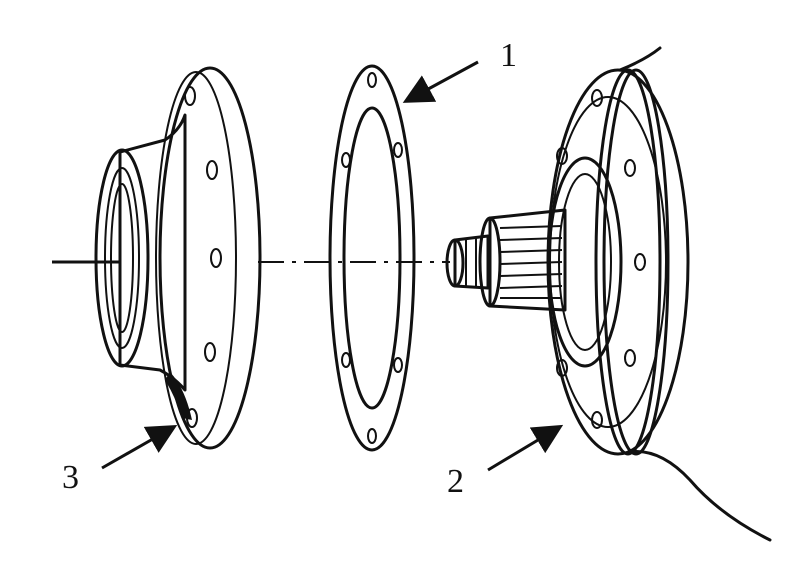 The height and width of the screenshot is (567, 800). What do you see at coordinates (178, 258) in the screenshot?
I see `part-3-flange-hub` at bounding box center [178, 258].